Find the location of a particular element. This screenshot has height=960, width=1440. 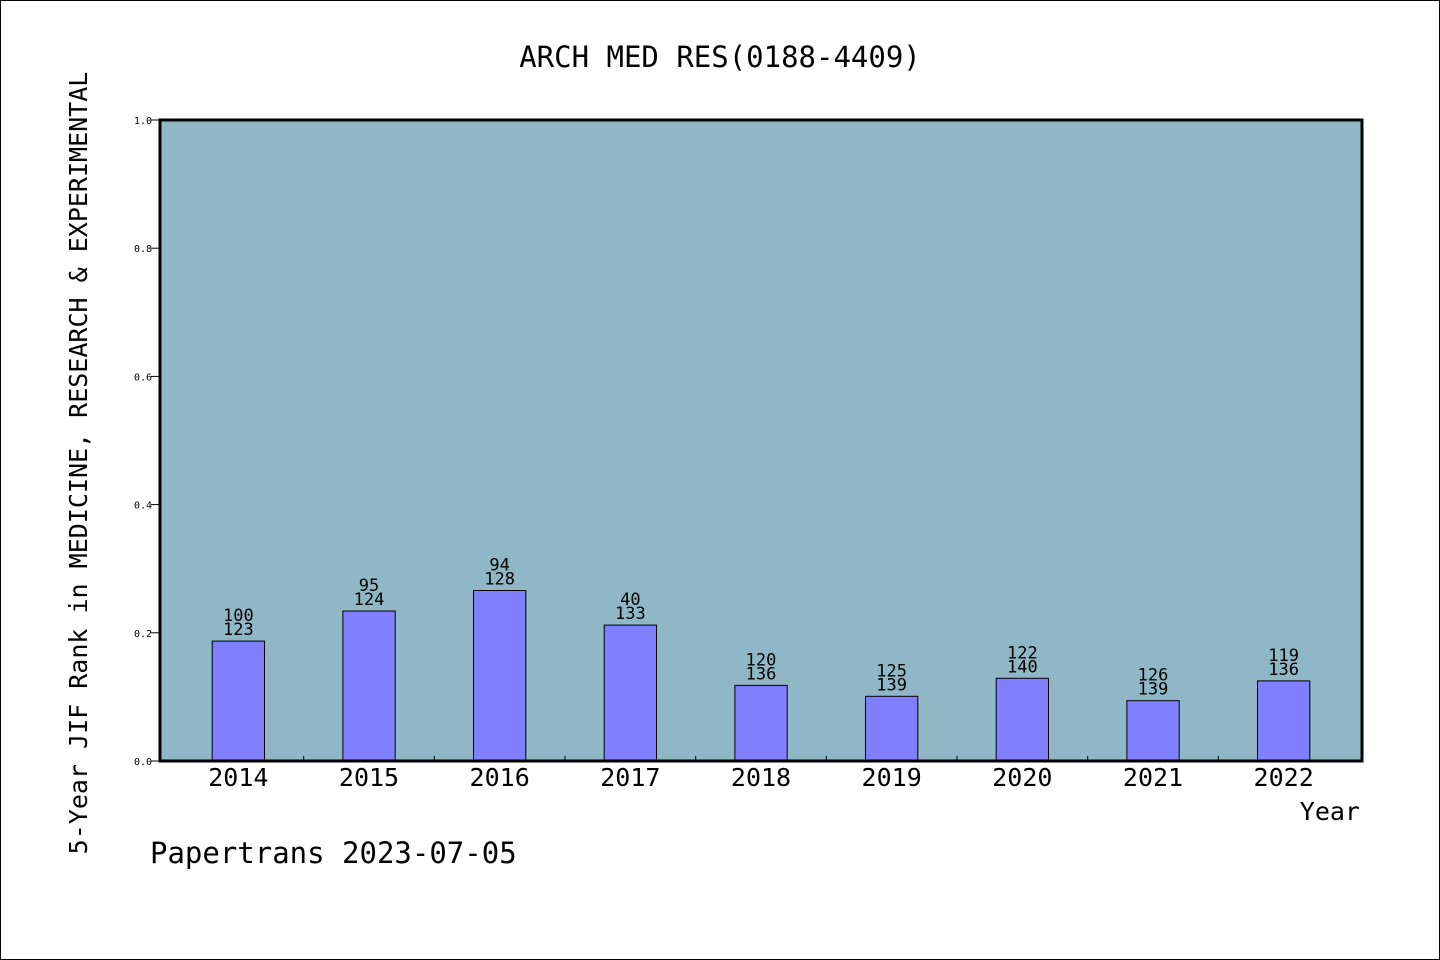

footer-credit: Papertrans 2023-07-05 is located at coordinates (333, 853).